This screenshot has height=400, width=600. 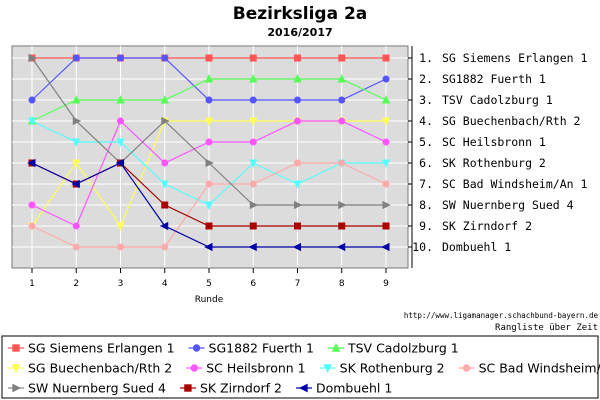 What do you see at coordinates (299, 32) in the screenshot?
I see `chart-subtitle: 2016/2017` at bounding box center [299, 32].